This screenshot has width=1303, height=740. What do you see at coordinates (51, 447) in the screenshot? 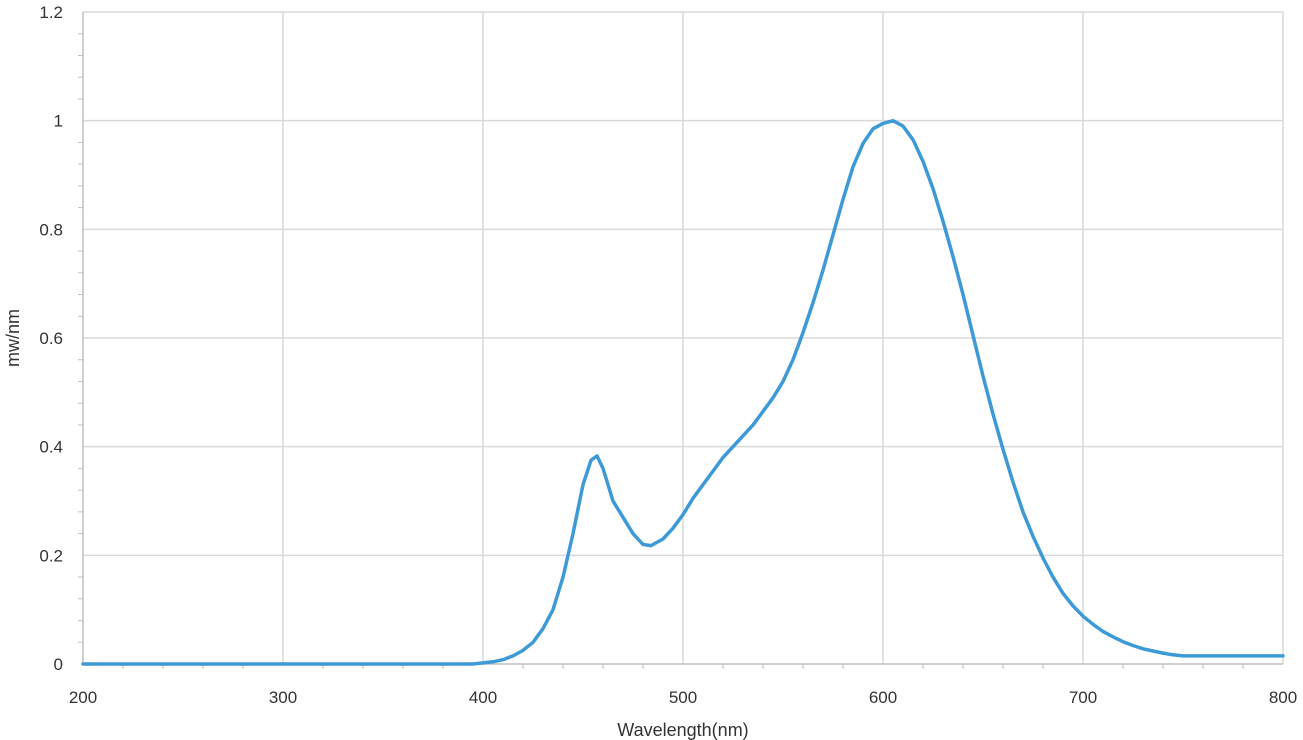
I see `y-tick-label: 0.4` at bounding box center [51, 447].